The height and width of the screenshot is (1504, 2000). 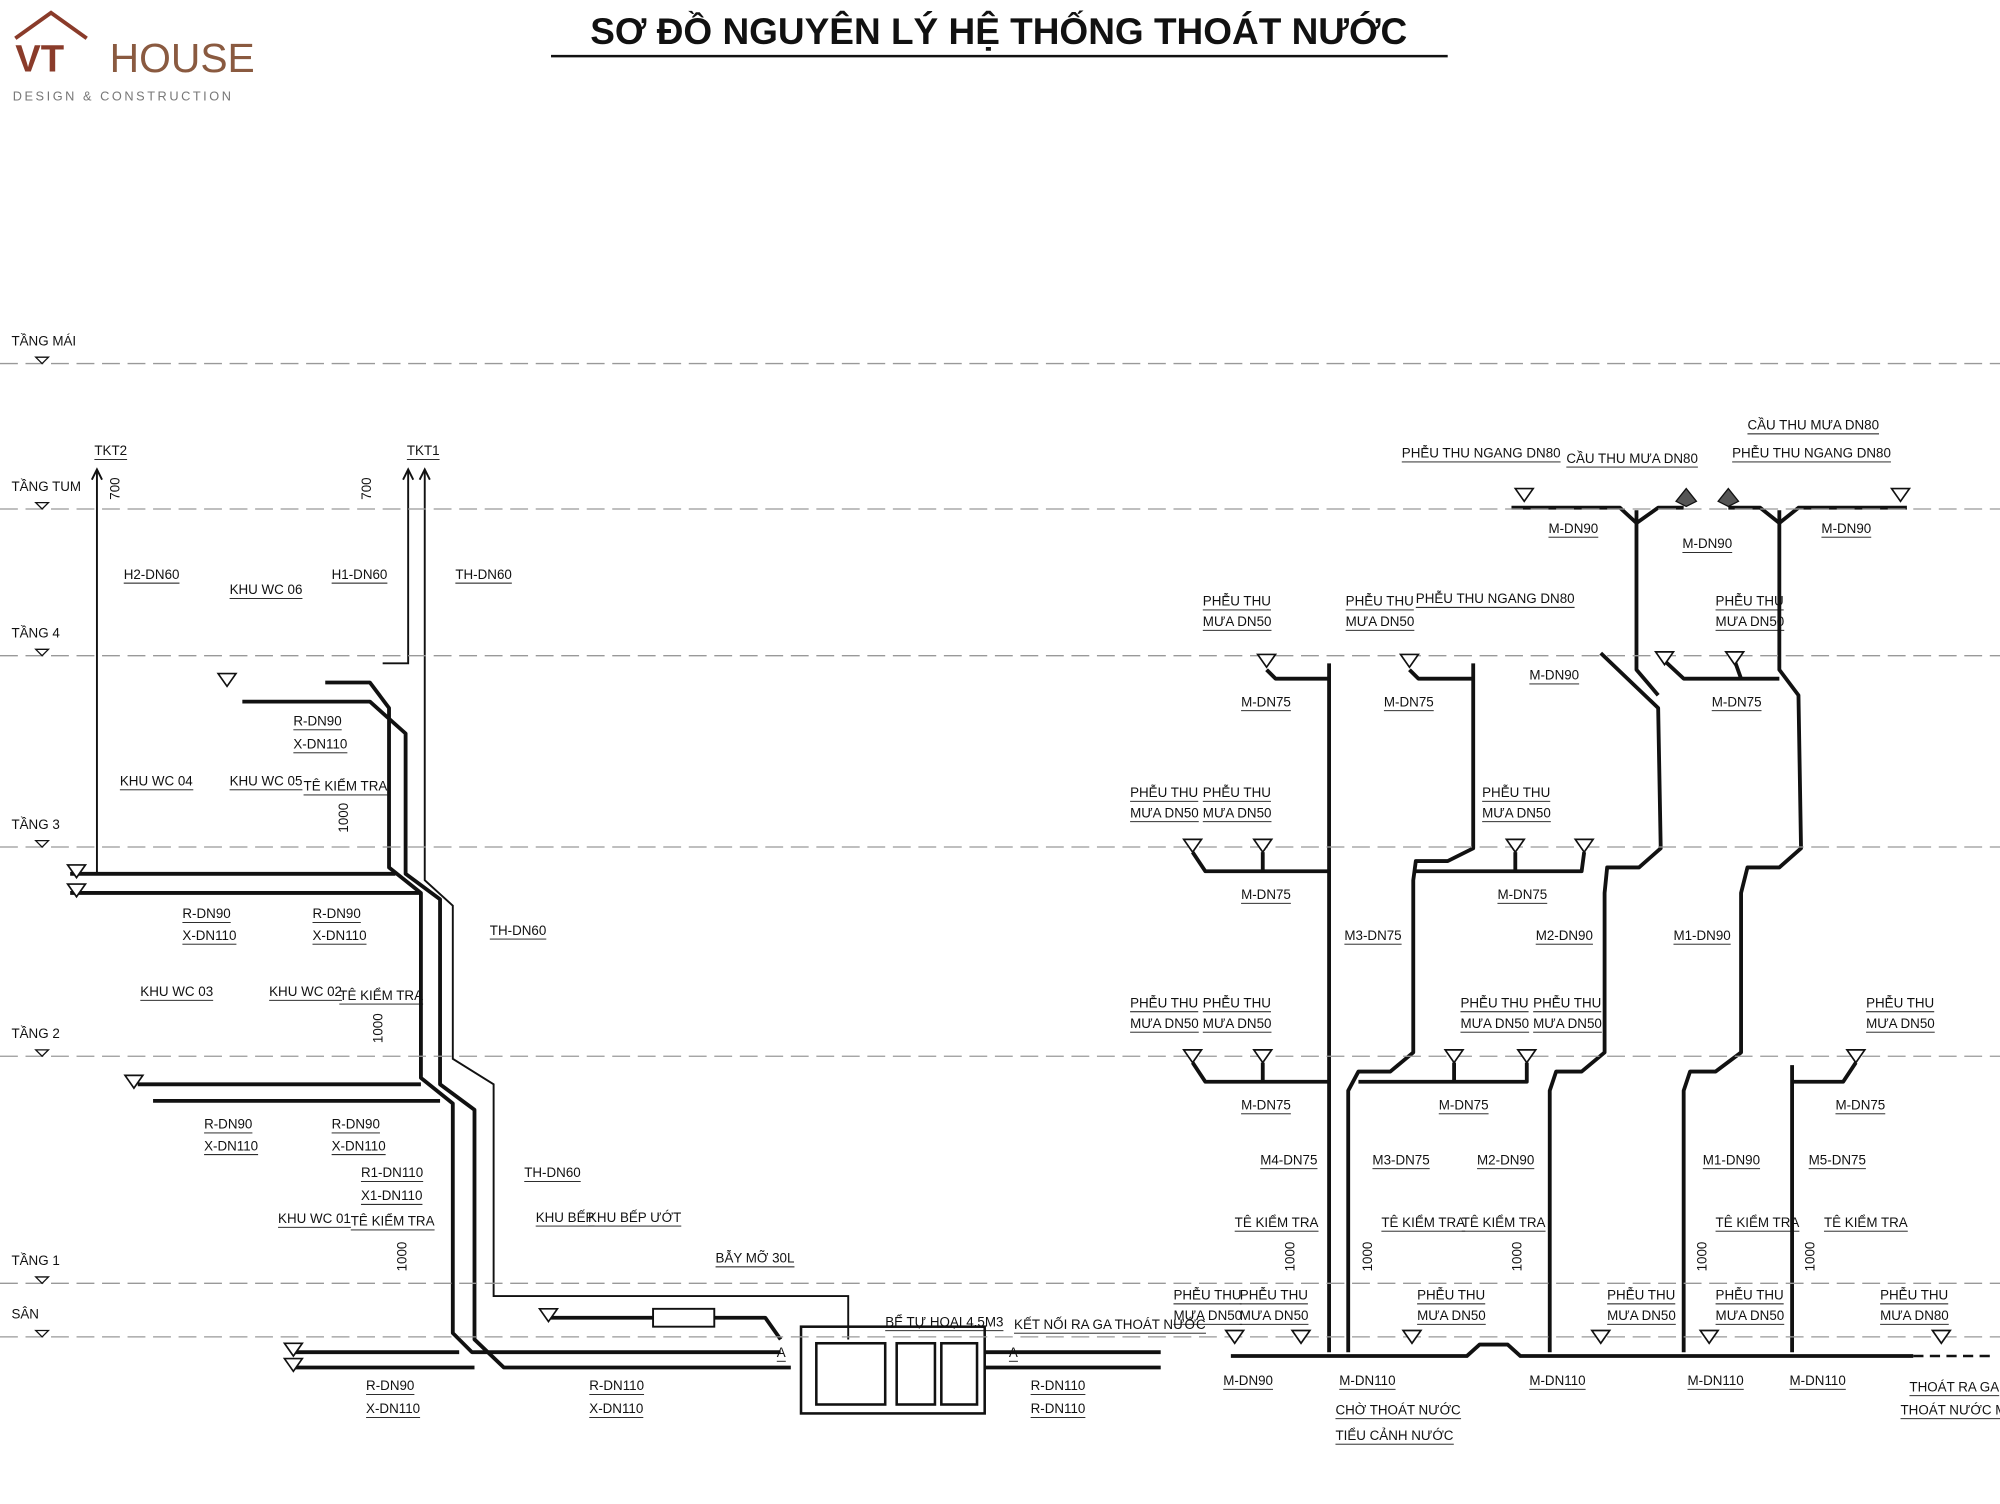 I want to click on label: CẦU THU MƯA DN80, so click(x=1632, y=458).